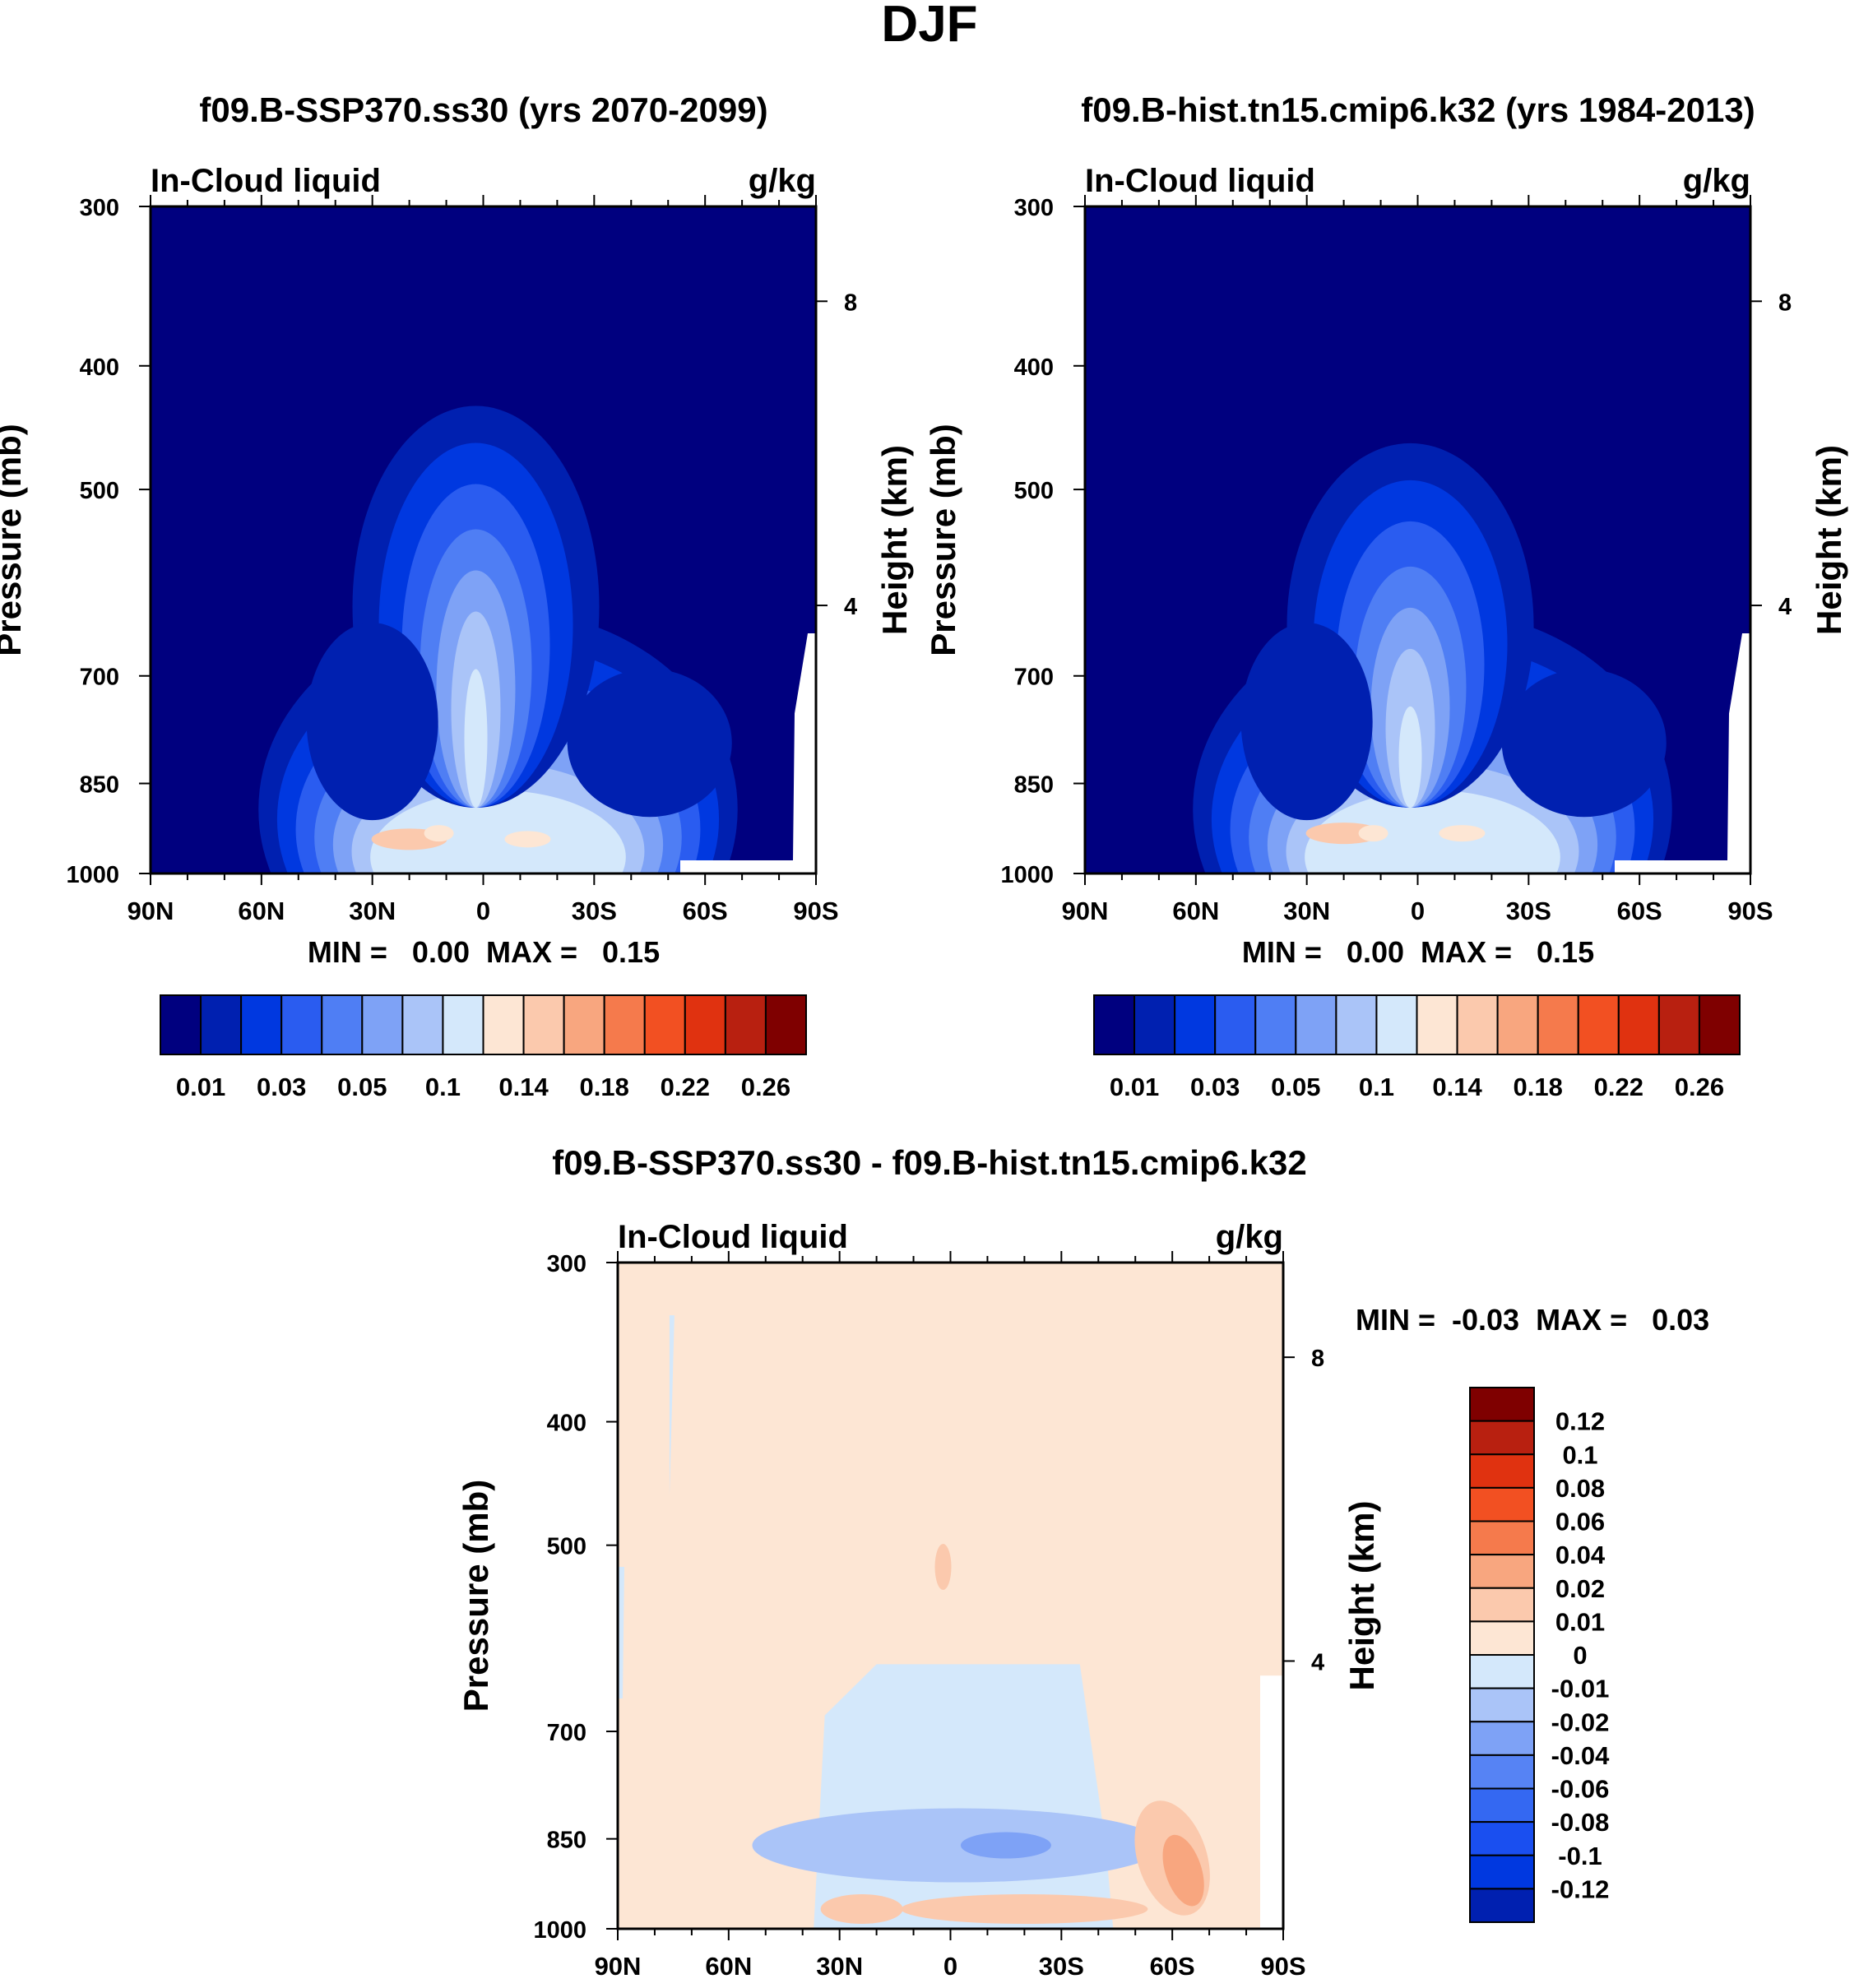  What do you see at coordinates (99, 208) in the screenshot?
I see `y-tick-label: 300` at bounding box center [99, 208].